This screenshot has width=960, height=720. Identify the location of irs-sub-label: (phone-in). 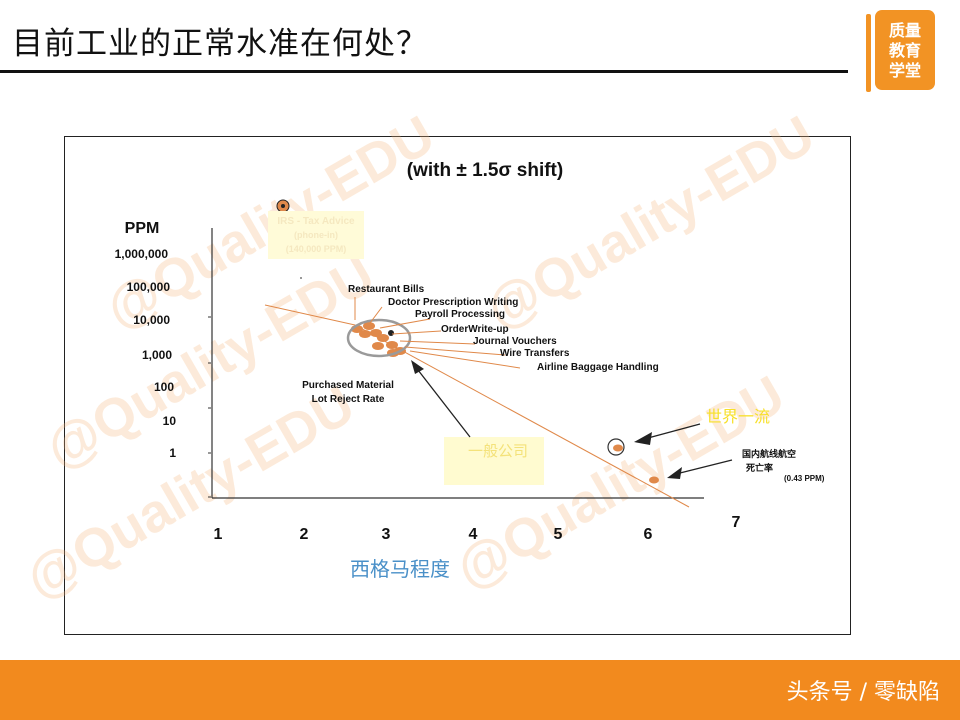
(316, 235).